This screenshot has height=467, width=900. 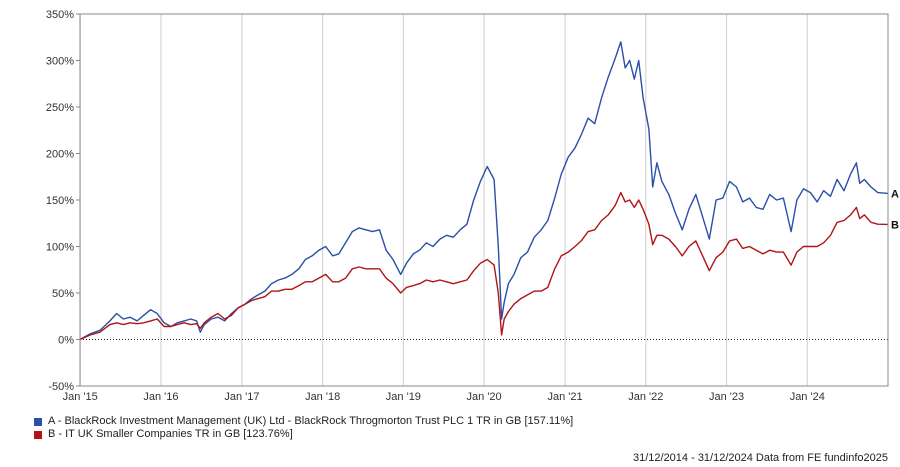 What do you see at coordinates (60, 108) in the screenshot?
I see `y-tick-label: 250%` at bounding box center [60, 108].